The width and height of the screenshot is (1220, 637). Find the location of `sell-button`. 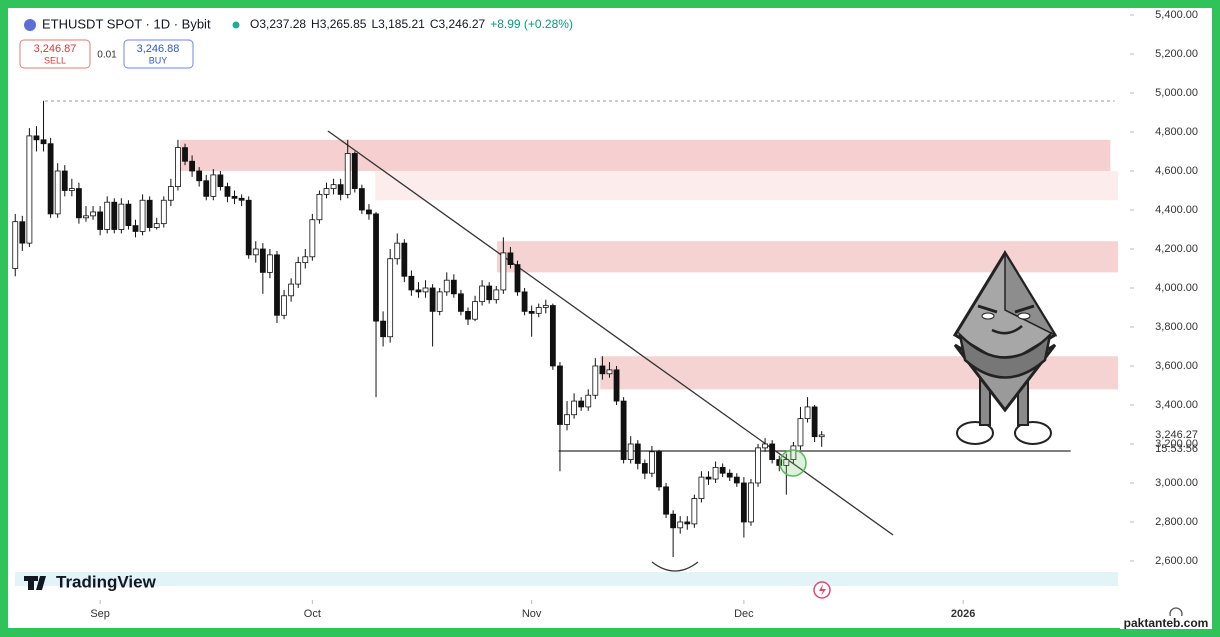

sell-button is located at coordinates (55, 54).